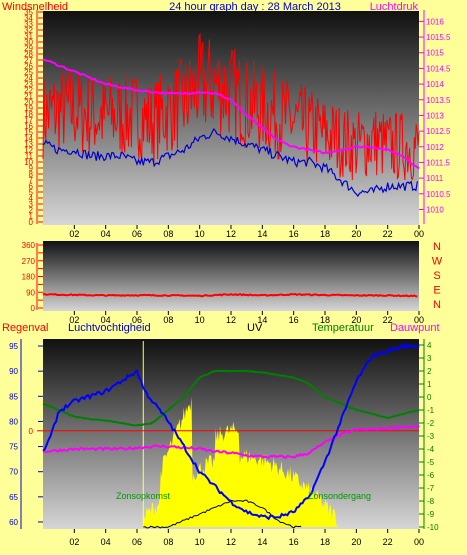 The image size is (467, 555). Describe the element at coordinates (325, 234) in the screenshot. I see `wind-xtick-label: 18` at that location.